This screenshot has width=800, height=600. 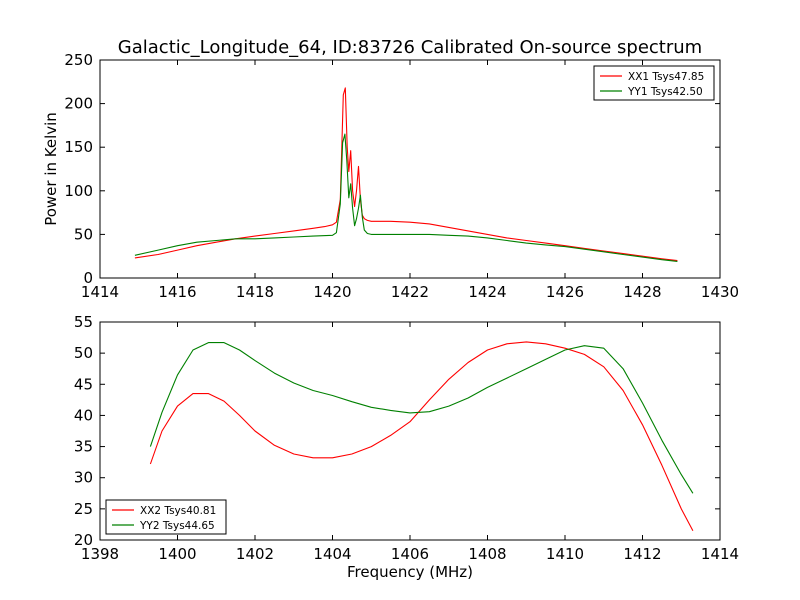 What do you see at coordinates (410, 292) in the screenshot?
I see `top-x-tick-label: 1422` at bounding box center [410, 292].